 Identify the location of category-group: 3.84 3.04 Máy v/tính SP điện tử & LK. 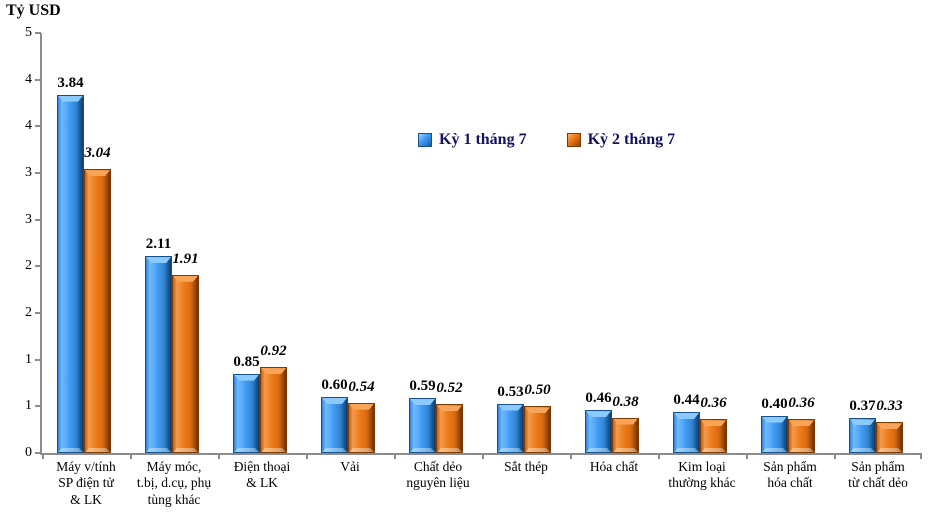
(86, 270).